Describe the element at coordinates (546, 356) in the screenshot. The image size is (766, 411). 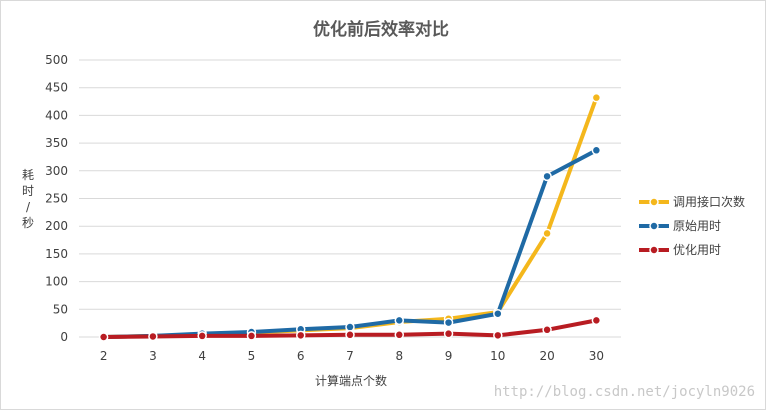
I see `x-tick-label: 20` at that location.